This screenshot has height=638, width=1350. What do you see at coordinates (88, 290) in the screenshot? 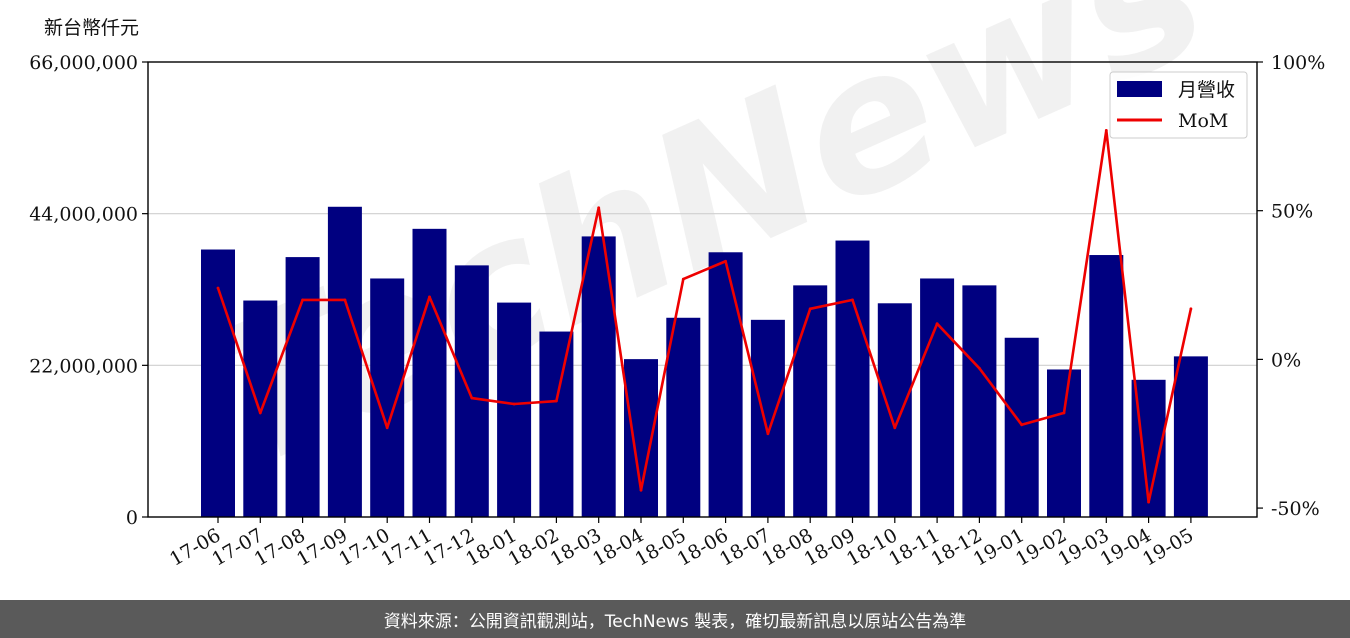
I see `left-axis: 0 22,000,000 44,000,000 66,000,000` at bounding box center [88, 290].